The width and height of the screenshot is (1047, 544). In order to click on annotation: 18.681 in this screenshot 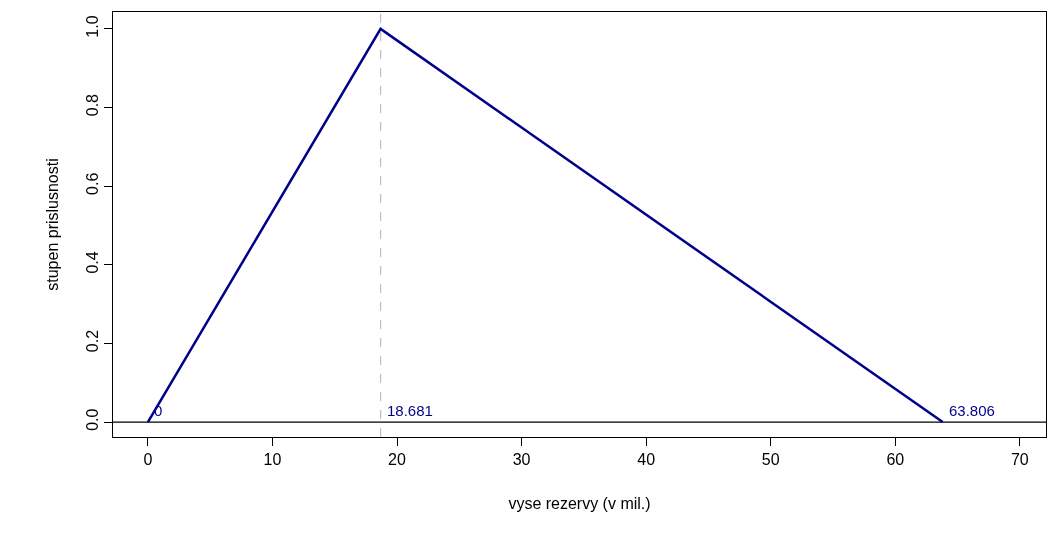, I will do `click(410, 410)`.